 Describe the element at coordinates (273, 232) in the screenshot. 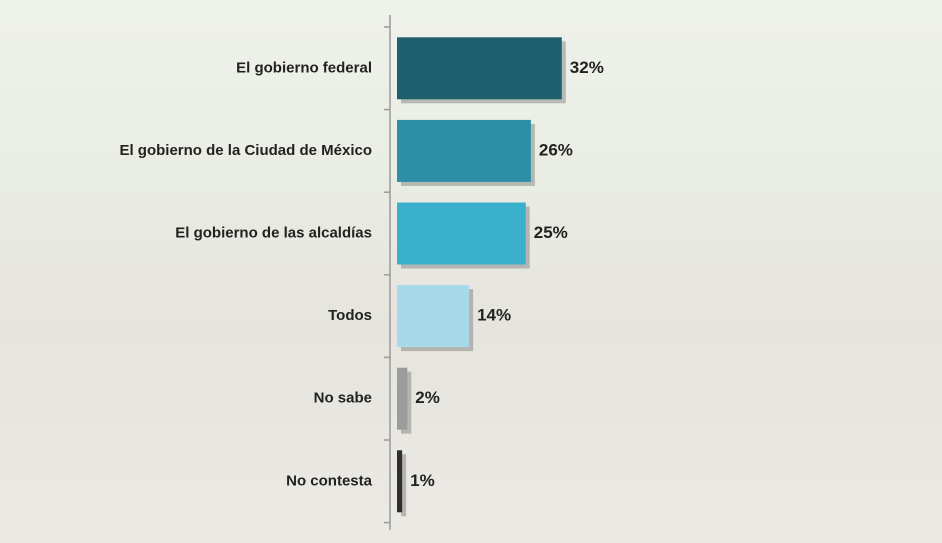

I see `y-tick-label: El gobierno de las alcaldías` at that location.